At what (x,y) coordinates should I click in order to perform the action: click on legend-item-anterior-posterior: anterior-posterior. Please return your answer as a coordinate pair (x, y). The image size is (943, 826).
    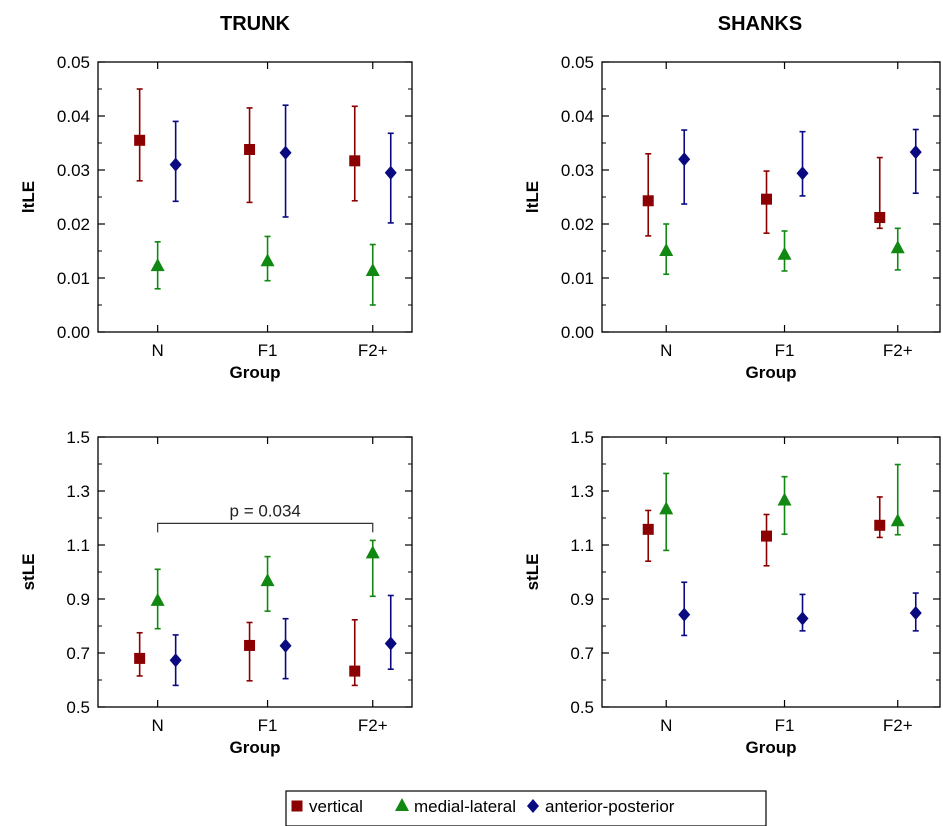
    Looking at the image, I should click on (601, 806).